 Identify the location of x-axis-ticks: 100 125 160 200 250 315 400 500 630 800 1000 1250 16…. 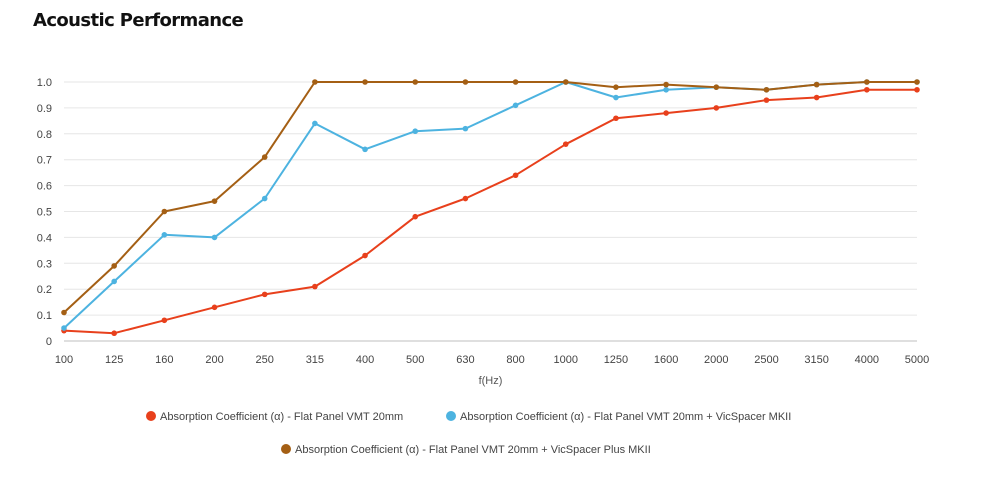
(492, 360).